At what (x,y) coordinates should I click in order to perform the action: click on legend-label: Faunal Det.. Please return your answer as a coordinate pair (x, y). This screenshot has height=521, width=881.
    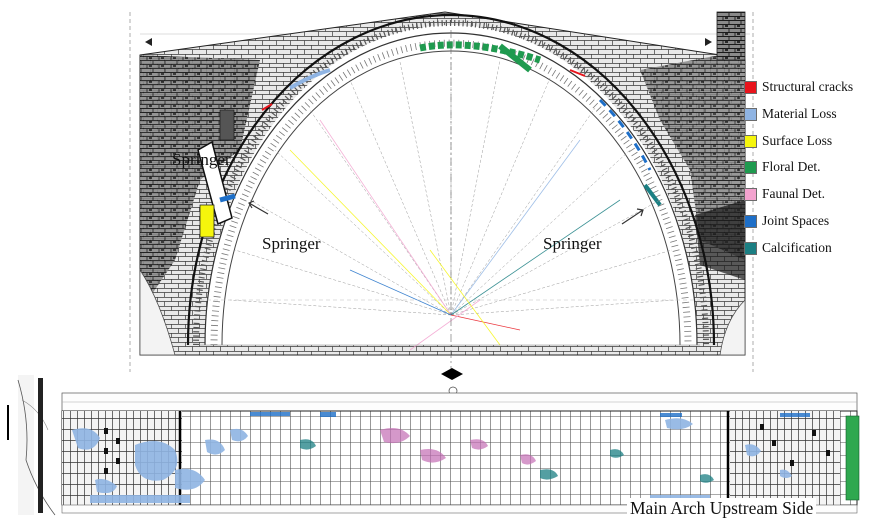
    Looking at the image, I should click on (793, 194).